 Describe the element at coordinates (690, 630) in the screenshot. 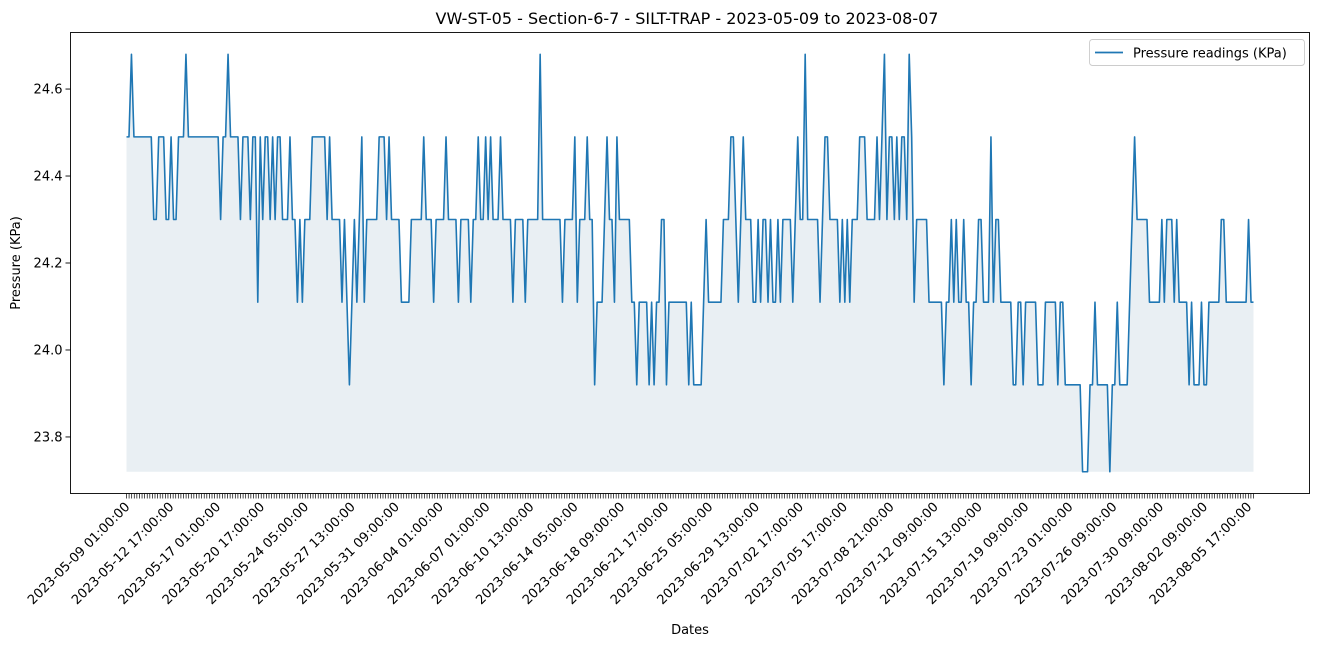

I see `x-axis-label: Dates` at that location.